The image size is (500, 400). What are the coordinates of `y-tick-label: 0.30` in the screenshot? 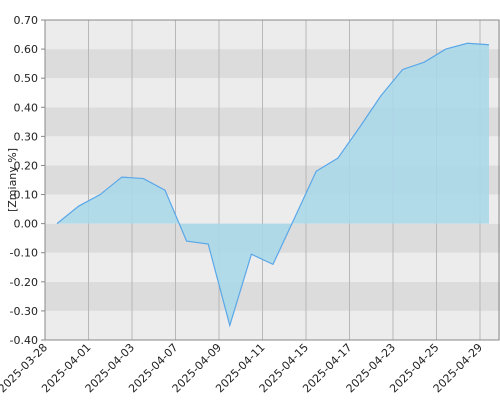 It's located at (26, 136).